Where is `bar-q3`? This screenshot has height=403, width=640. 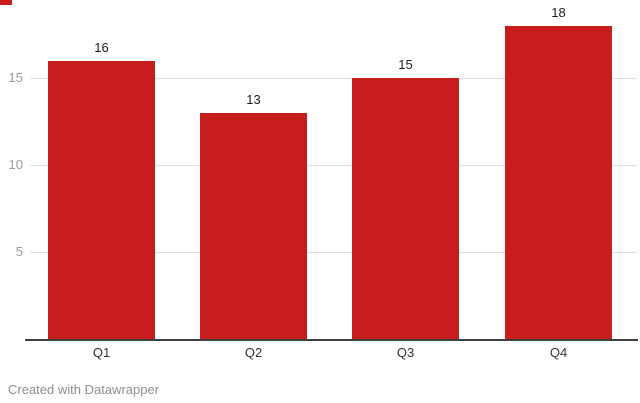 bar-q3 is located at coordinates (405, 208).